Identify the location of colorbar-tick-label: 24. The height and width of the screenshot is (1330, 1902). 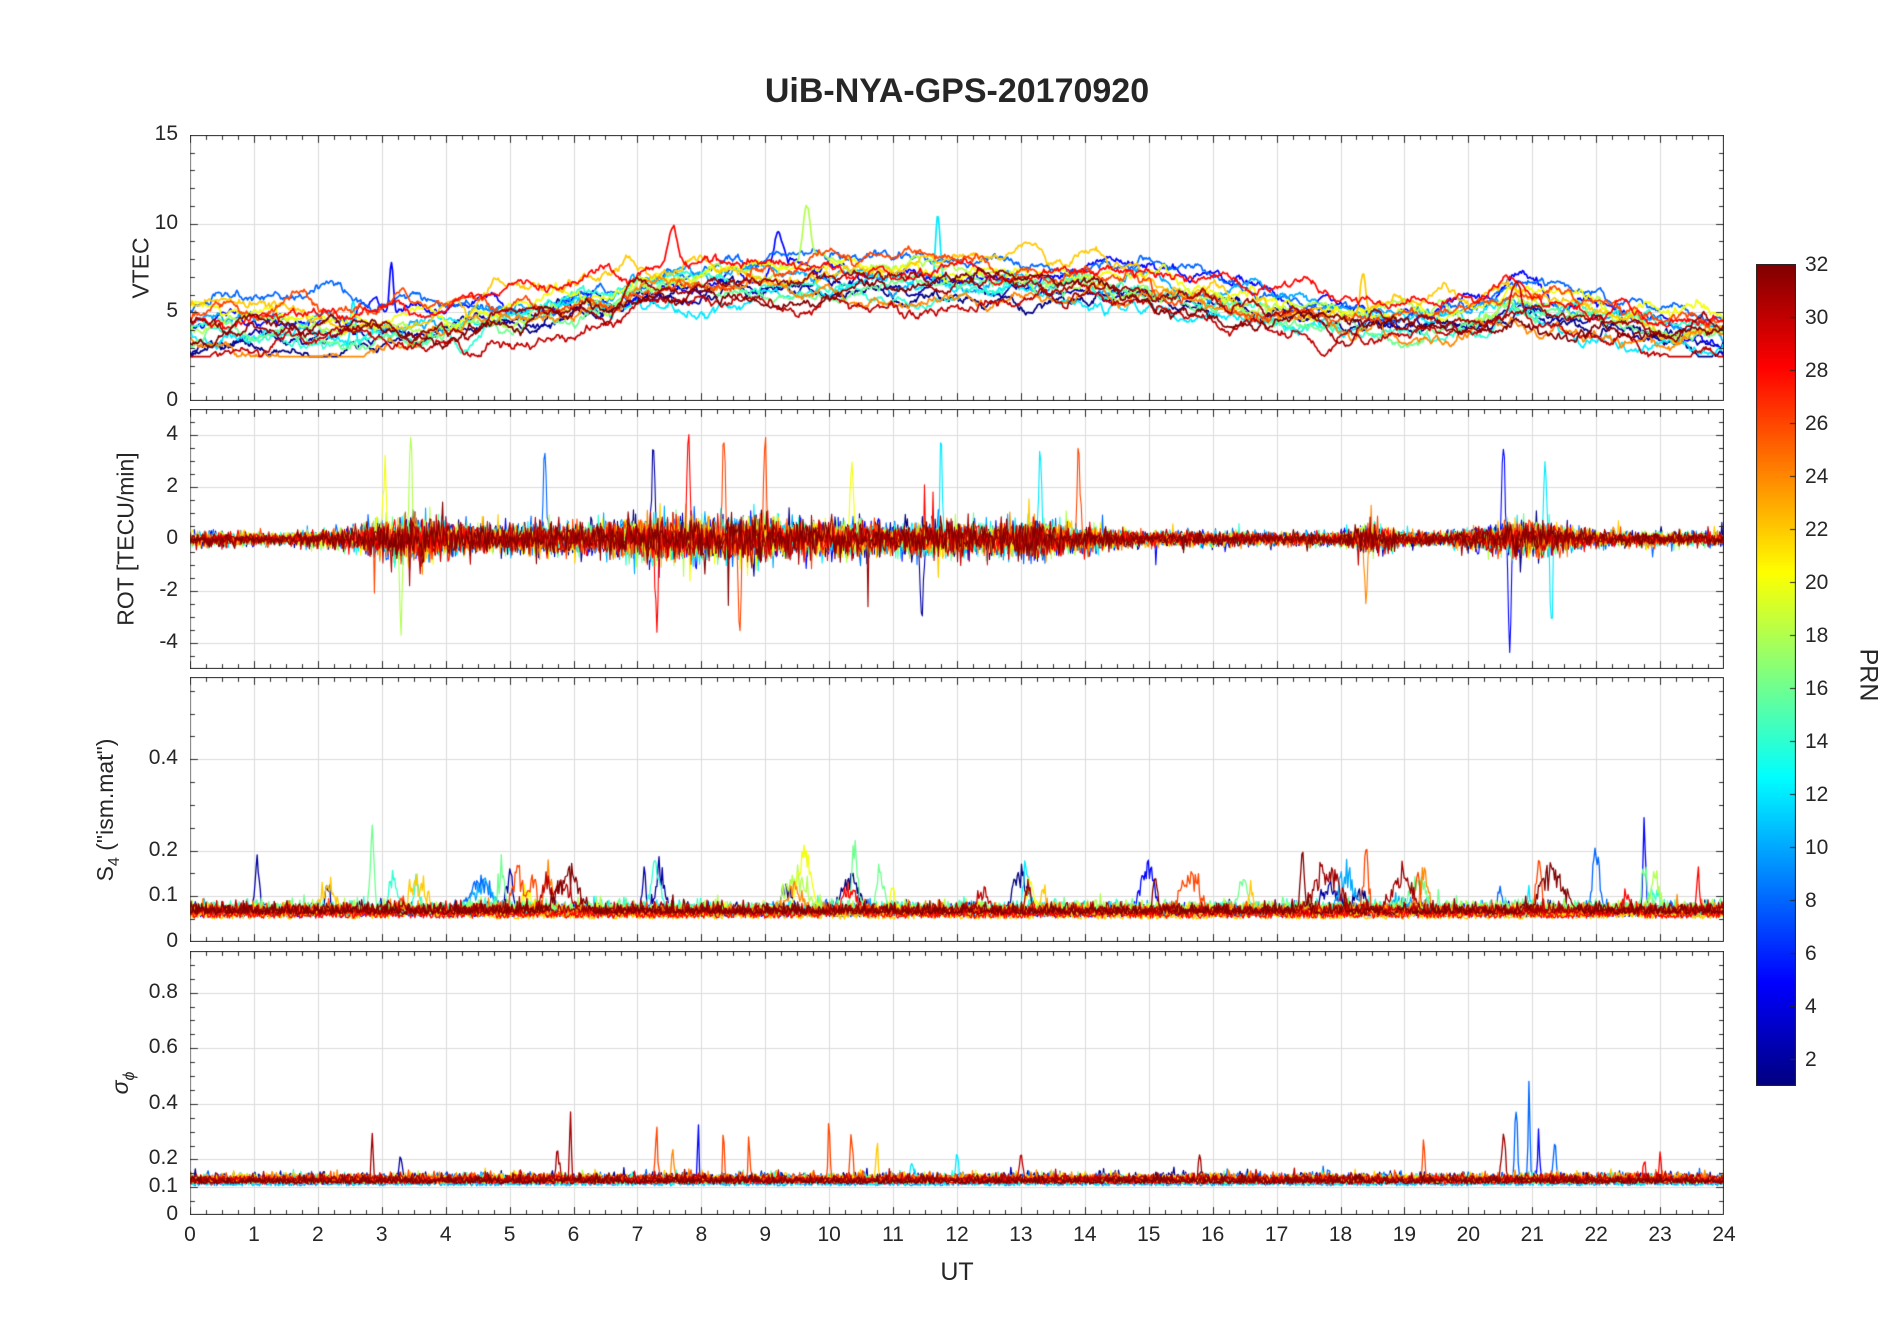
(1817, 476).